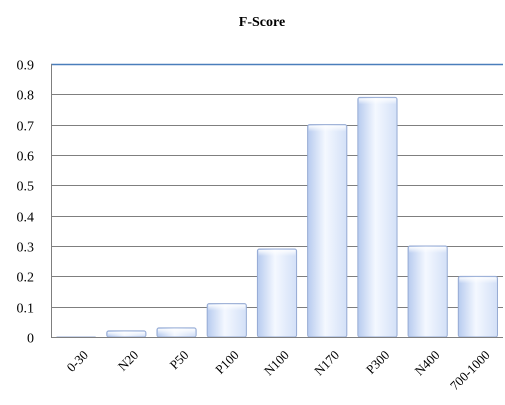 Image resolution: width=505 pixels, height=405 pixels. What do you see at coordinates (327, 231) in the screenshot?
I see `bar-n170` at bounding box center [327, 231].